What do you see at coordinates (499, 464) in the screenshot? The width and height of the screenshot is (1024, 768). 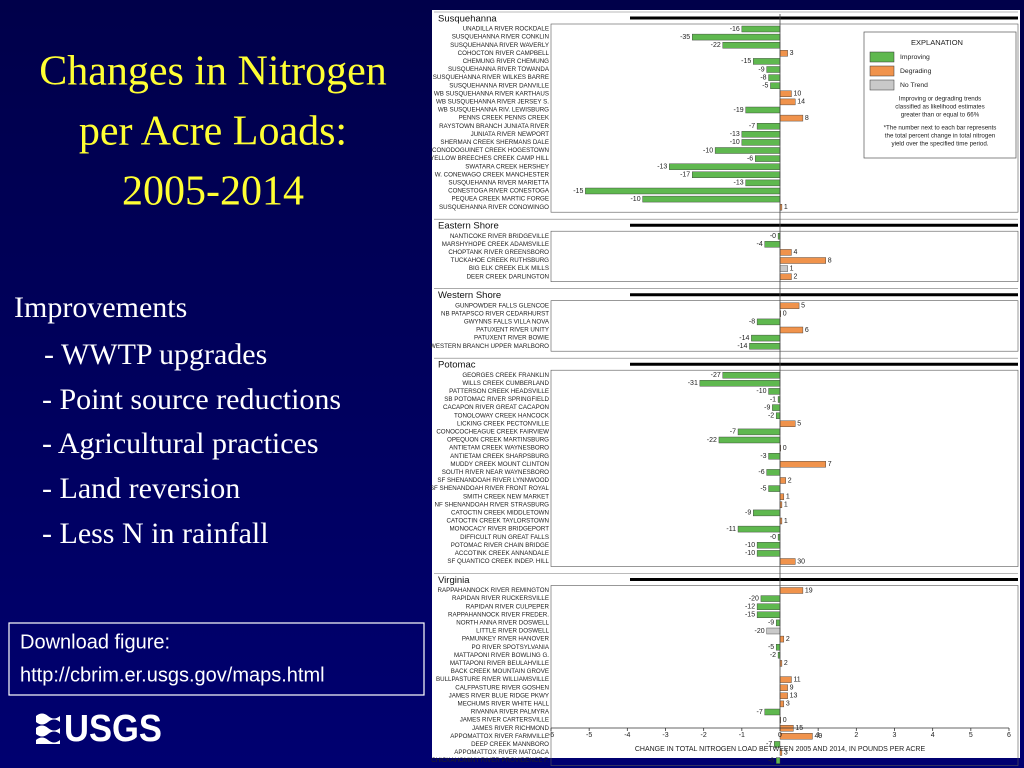 I see `row-label: MUDDY CREEK MOUNT CLINTON` at bounding box center [499, 464].